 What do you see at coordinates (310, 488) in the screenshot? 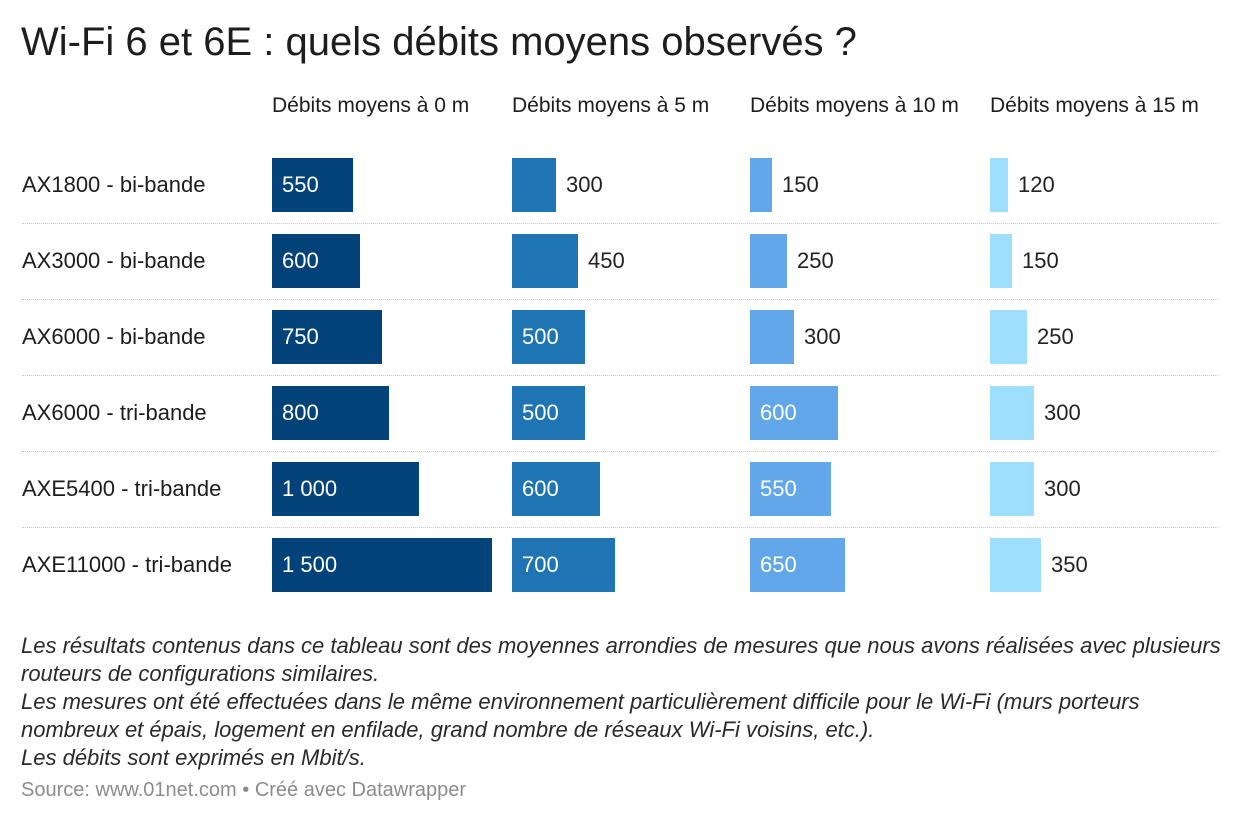
I see `bar-value-label: 1 000` at bounding box center [310, 488].